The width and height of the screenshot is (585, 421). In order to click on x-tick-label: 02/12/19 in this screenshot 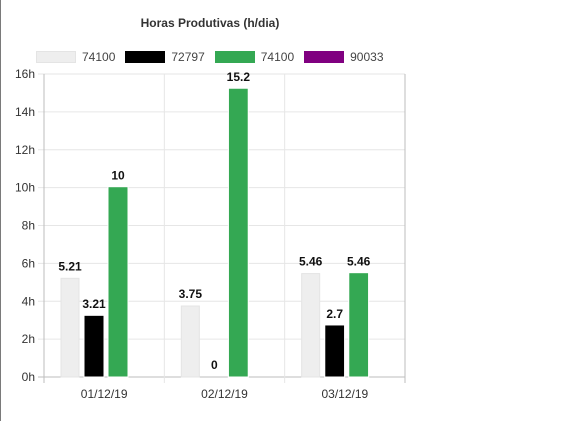, I will do `click(224, 394)`.